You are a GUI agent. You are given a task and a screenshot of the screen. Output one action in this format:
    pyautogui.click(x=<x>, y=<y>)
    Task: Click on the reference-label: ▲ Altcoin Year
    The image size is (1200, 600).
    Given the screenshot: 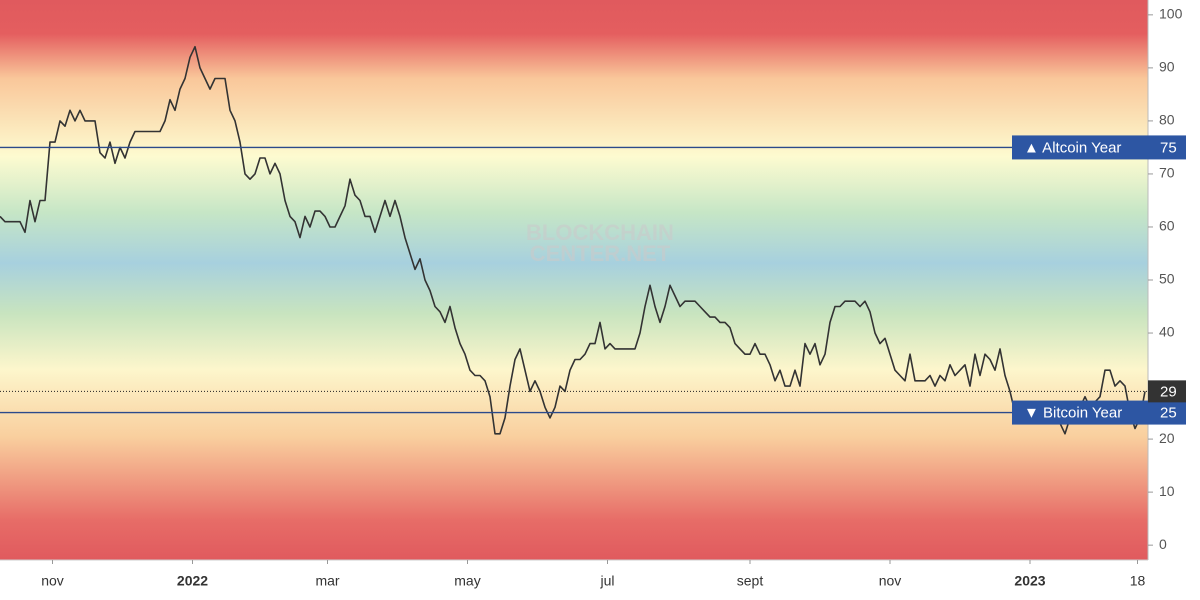 What is the action you would take?
    pyautogui.click(x=1072, y=147)
    